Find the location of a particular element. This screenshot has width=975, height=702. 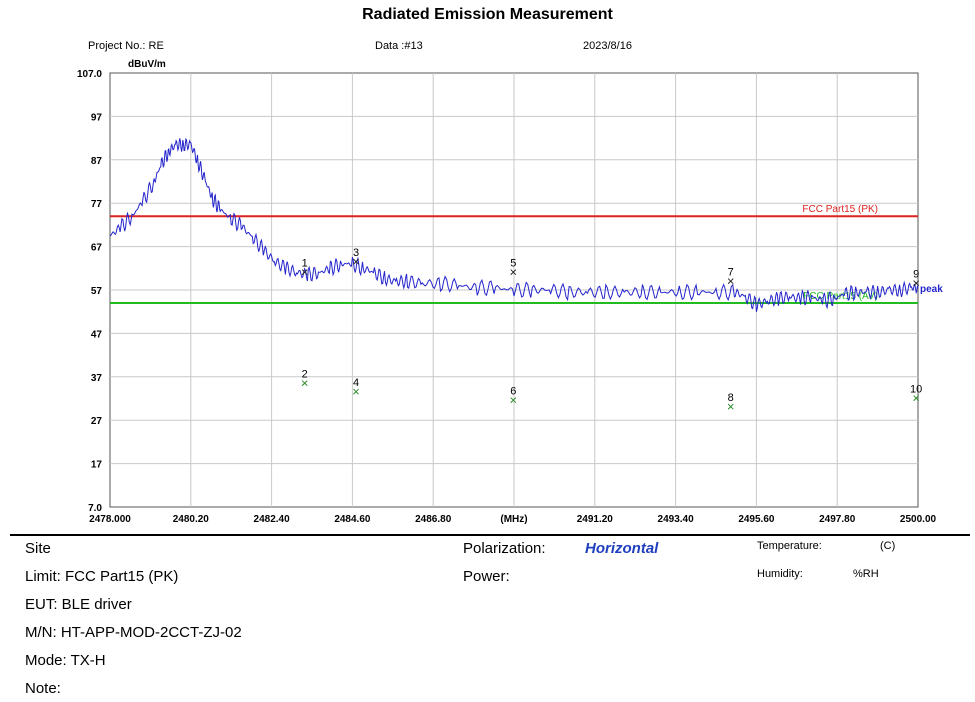

marker-label: 3 is located at coordinates (356, 253).